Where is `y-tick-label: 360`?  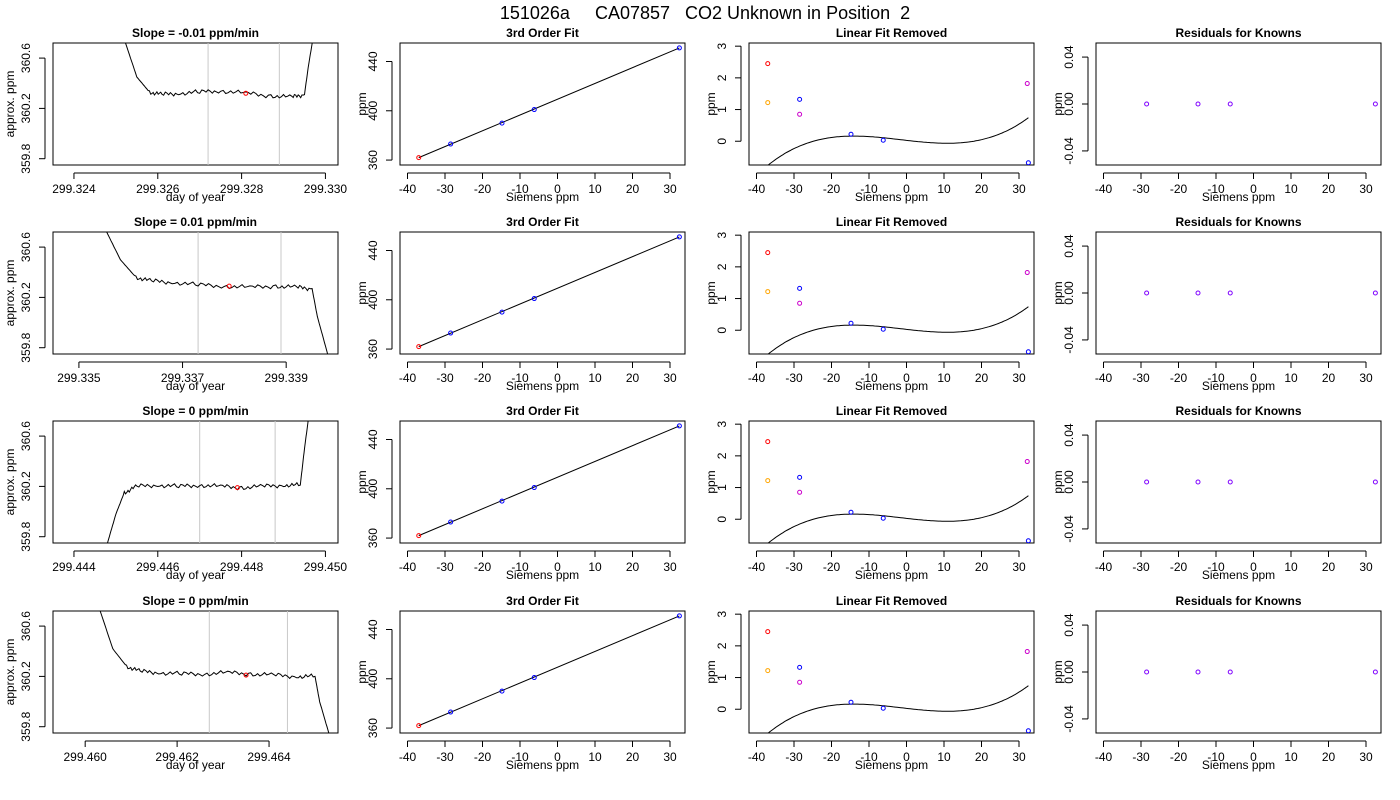 y-tick-label: 360 is located at coordinates (373, 728).